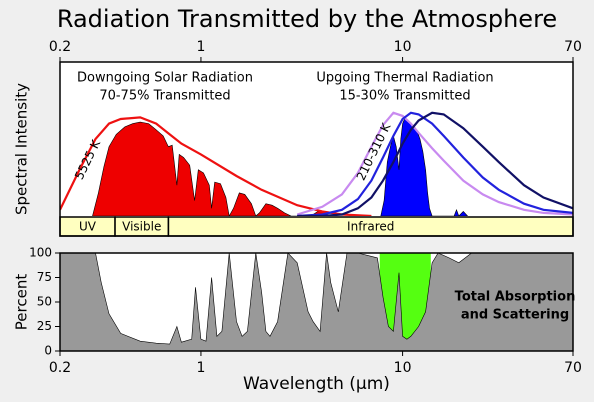 The width and height of the screenshot is (594, 402). Describe the element at coordinates (40, 253) in the screenshot. I see `y-tick-label: 100` at that location.